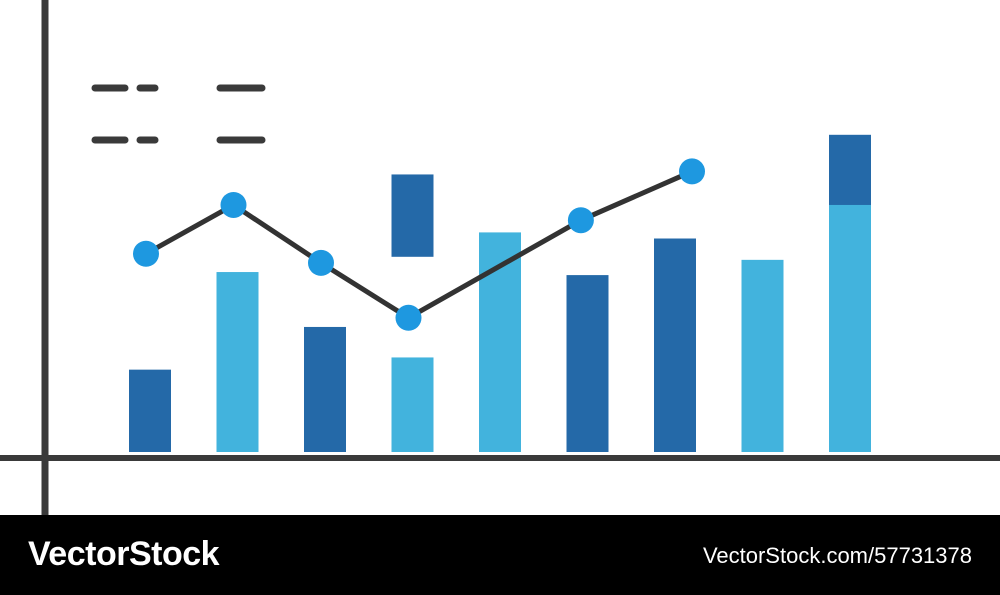 The height and width of the screenshot is (595, 1000). I want to click on watermark-url: VectorStock.com/57731378, so click(837, 555).